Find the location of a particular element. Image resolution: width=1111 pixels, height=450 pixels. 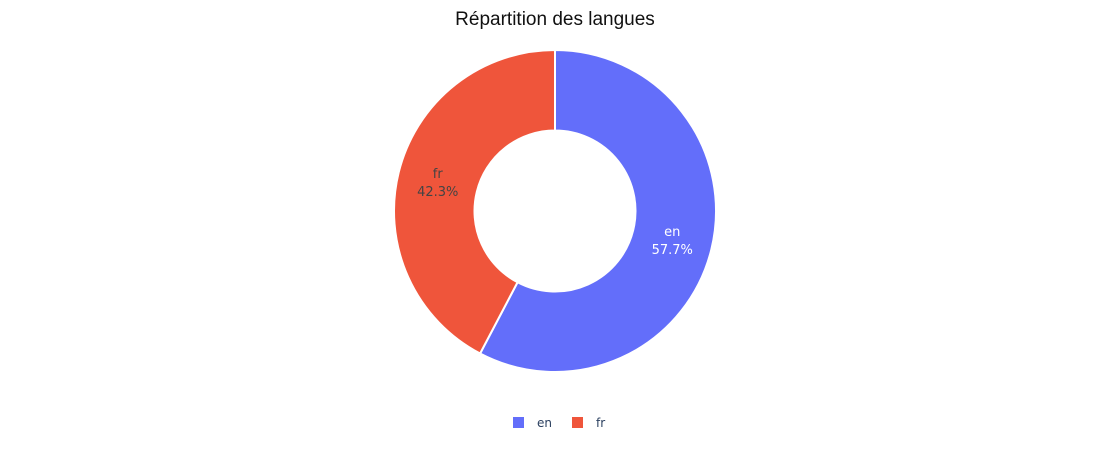

slice-percent-en: 57.7% is located at coordinates (672, 250).